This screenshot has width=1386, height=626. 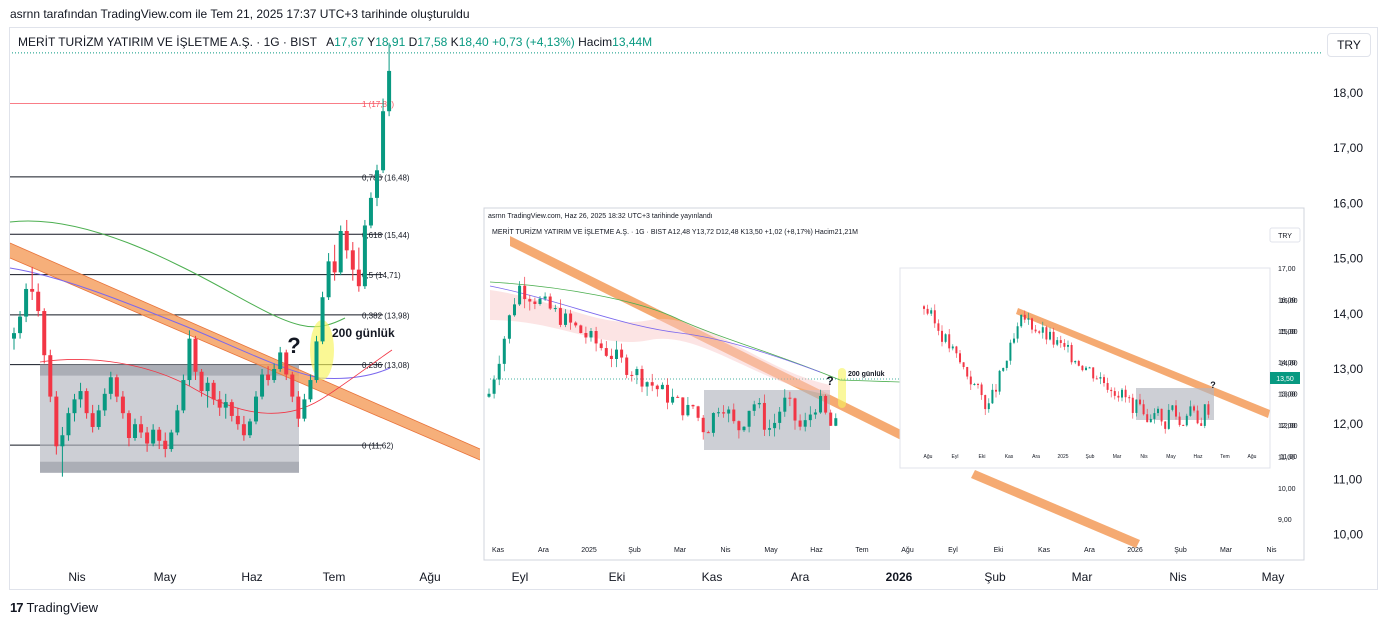 I want to click on tradingview-brand-text: TradingView, so click(x=62, y=607).